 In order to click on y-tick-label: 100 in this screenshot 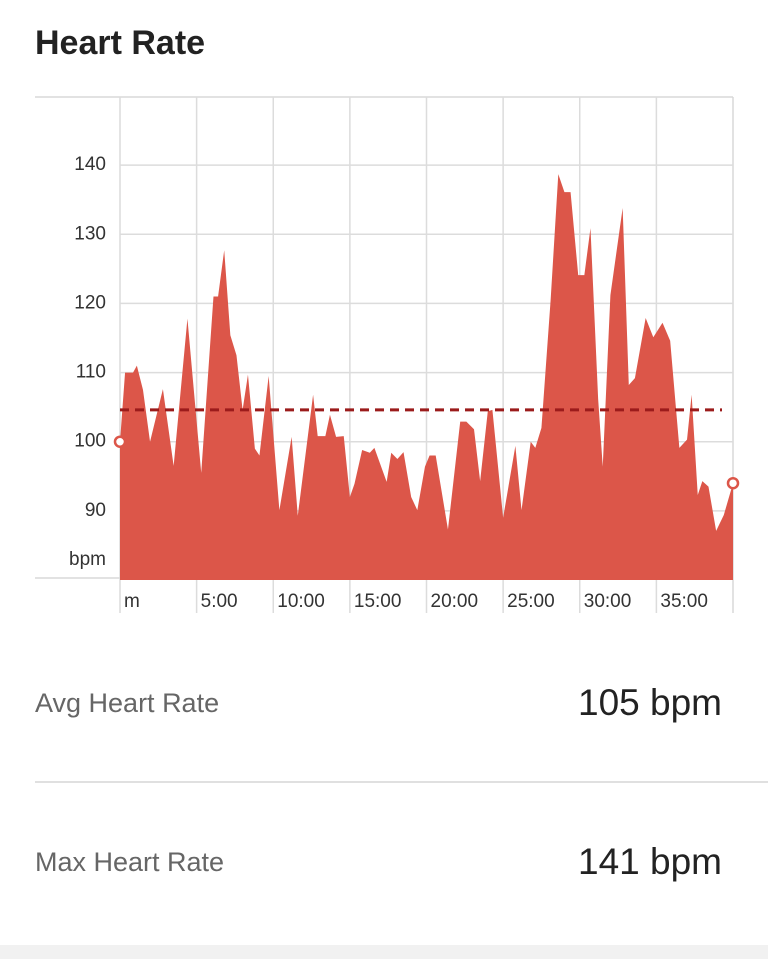, I will do `click(90, 441)`.